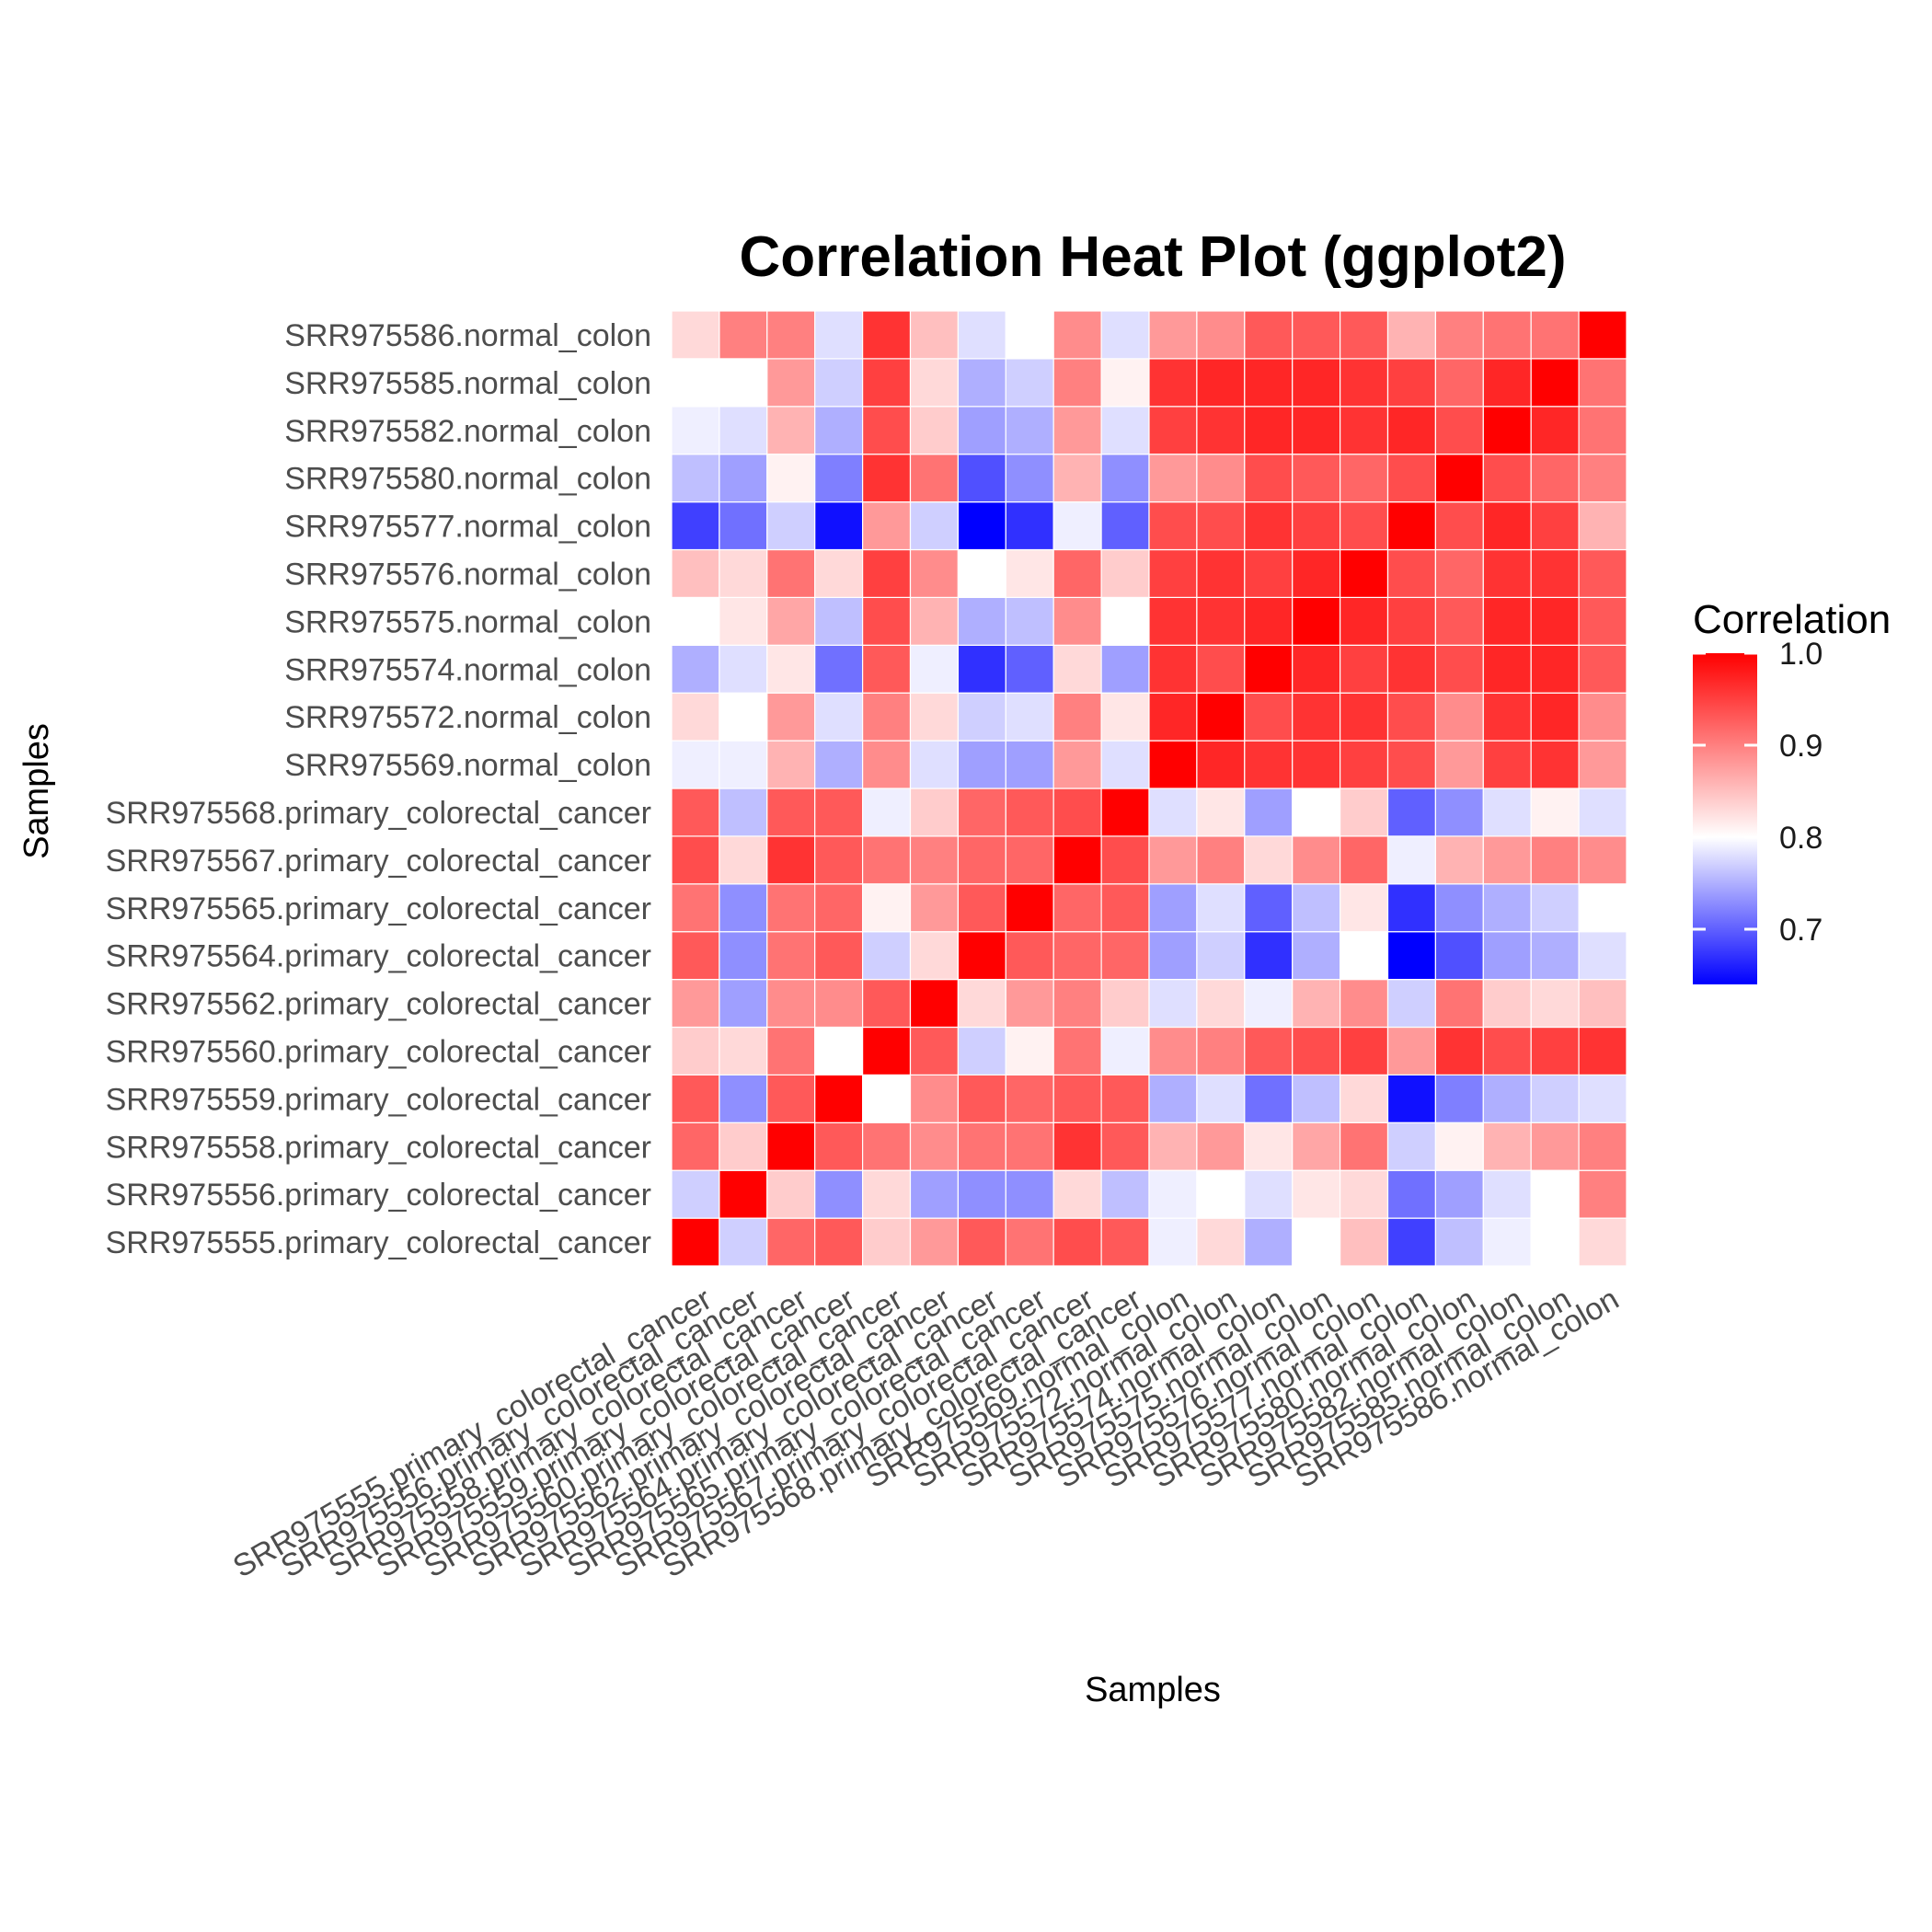 The image size is (1932, 1932). I want to click on y-tick-label: SRR975559.primary_colorectal_cancer, so click(378, 1099).